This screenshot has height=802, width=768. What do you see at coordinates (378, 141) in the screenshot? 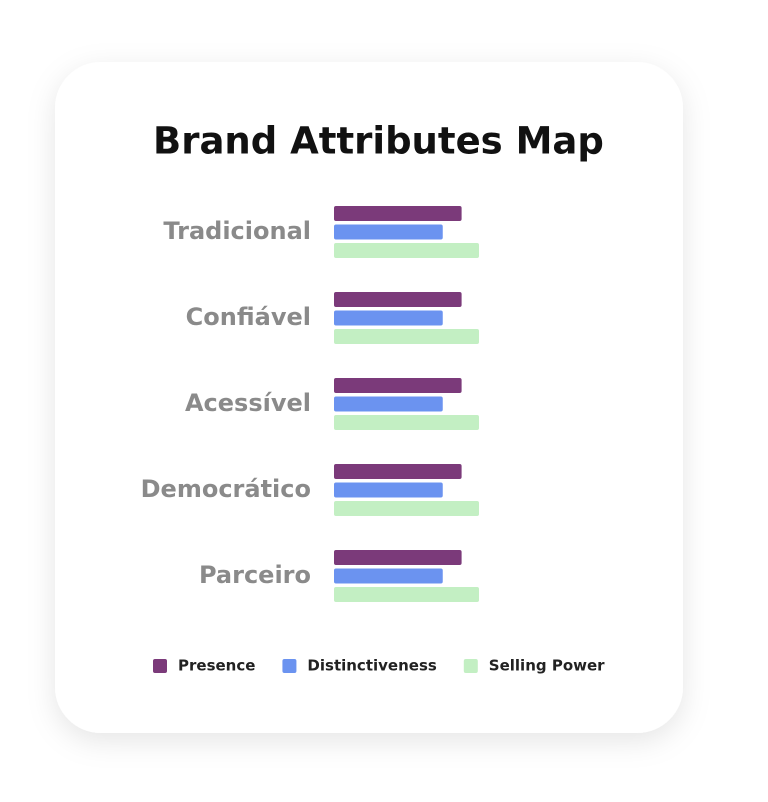
I see `chart-title: Brand Attributes Map` at bounding box center [378, 141].